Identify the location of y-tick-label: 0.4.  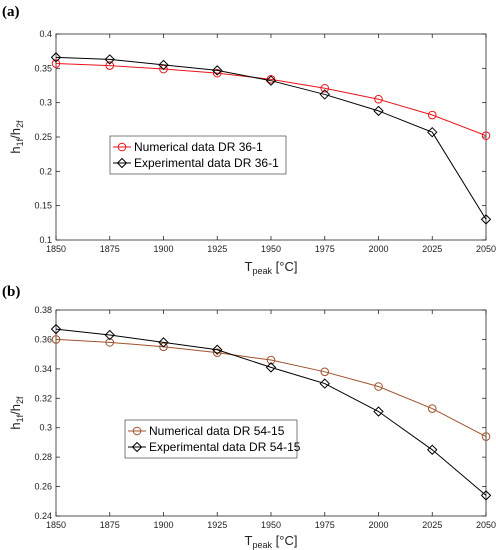
(45, 34).